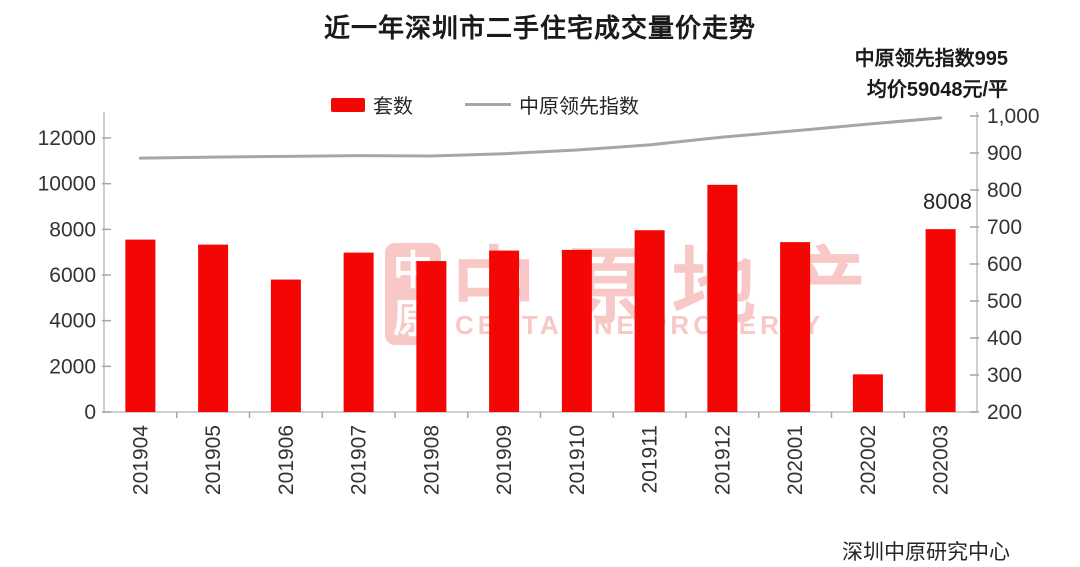  I want to click on legend: 套数 中原领先指数, so click(485, 104).